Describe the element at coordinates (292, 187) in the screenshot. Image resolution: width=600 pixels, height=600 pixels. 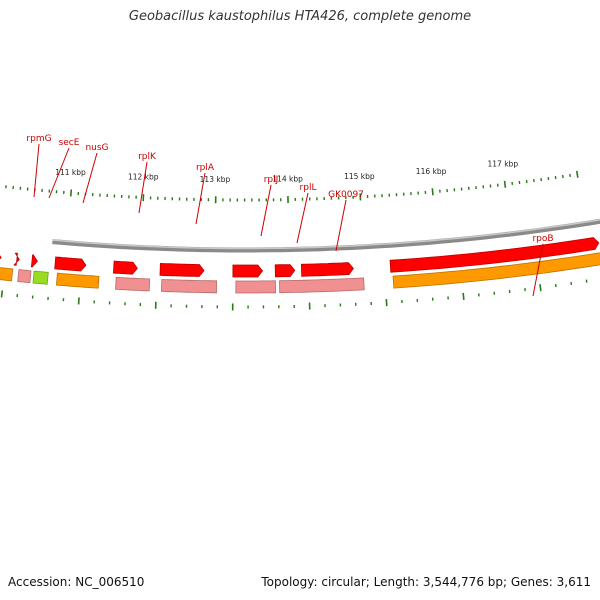
I see `inner-tick-track` at that location.